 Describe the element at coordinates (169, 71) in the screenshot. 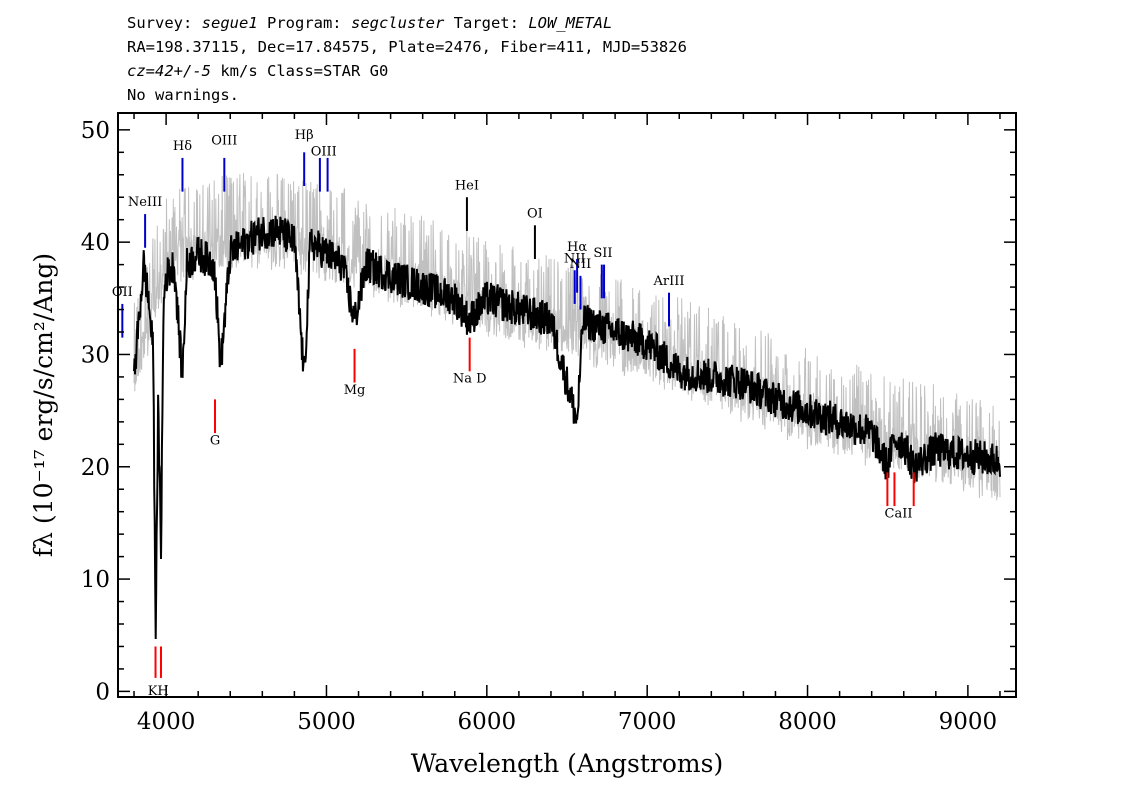

I see `redshift-value: cz=42+/-5` at that location.